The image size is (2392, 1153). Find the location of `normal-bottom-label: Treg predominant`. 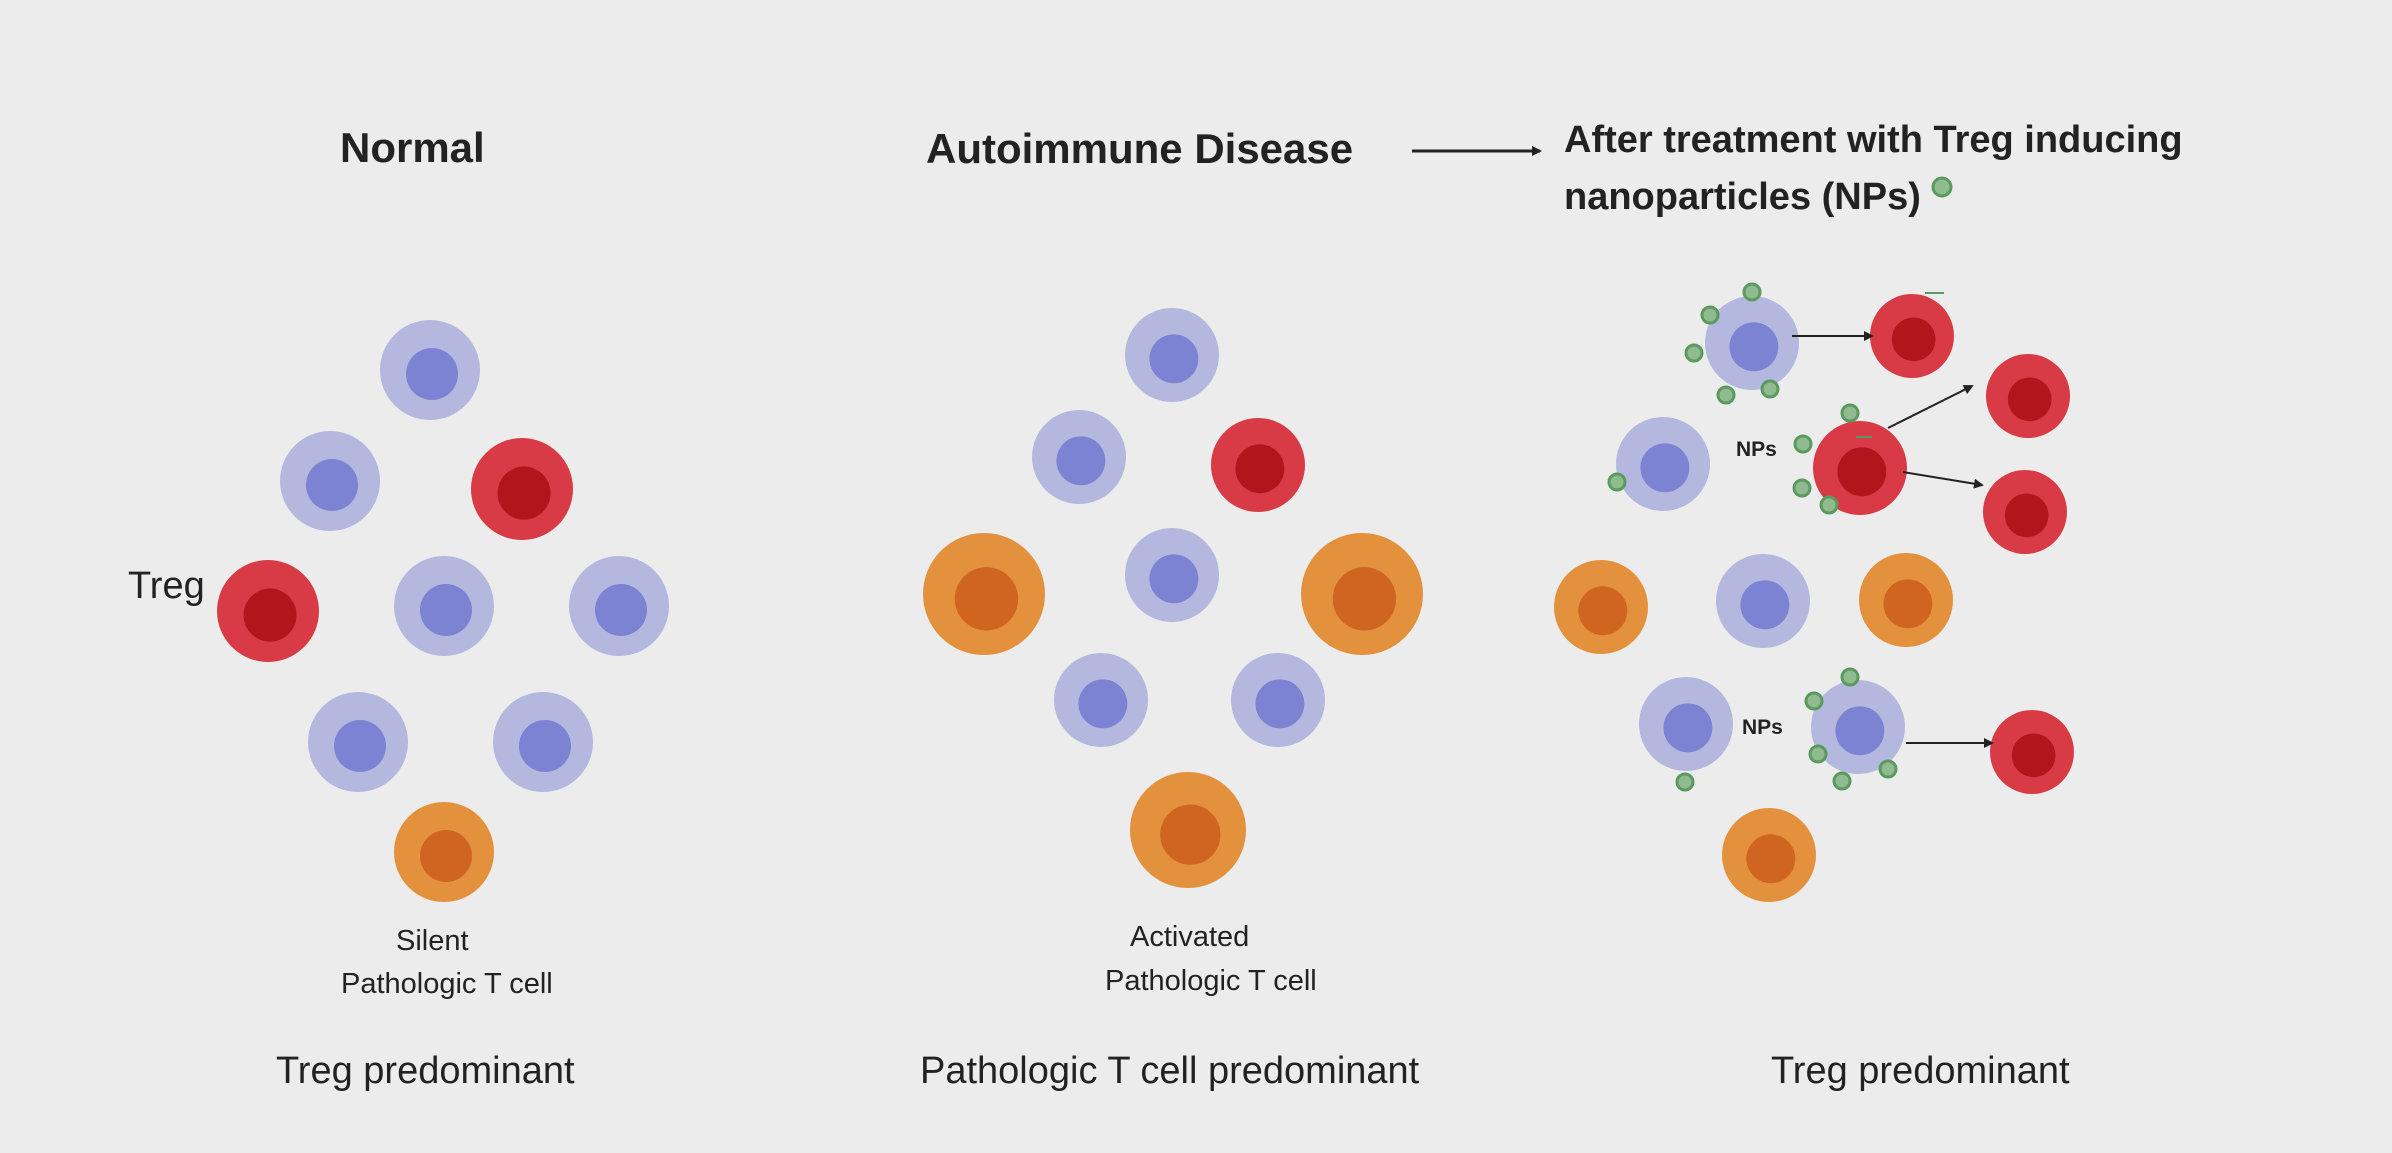

normal-bottom-label: Treg predominant is located at coordinates (425, 1071).